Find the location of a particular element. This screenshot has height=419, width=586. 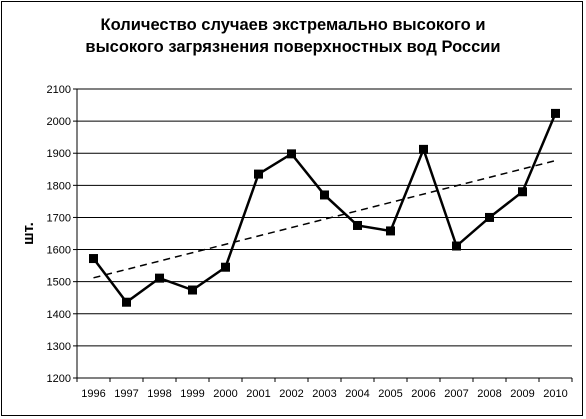

y-tick-label: 2000 is located at coordinates (59, 122).